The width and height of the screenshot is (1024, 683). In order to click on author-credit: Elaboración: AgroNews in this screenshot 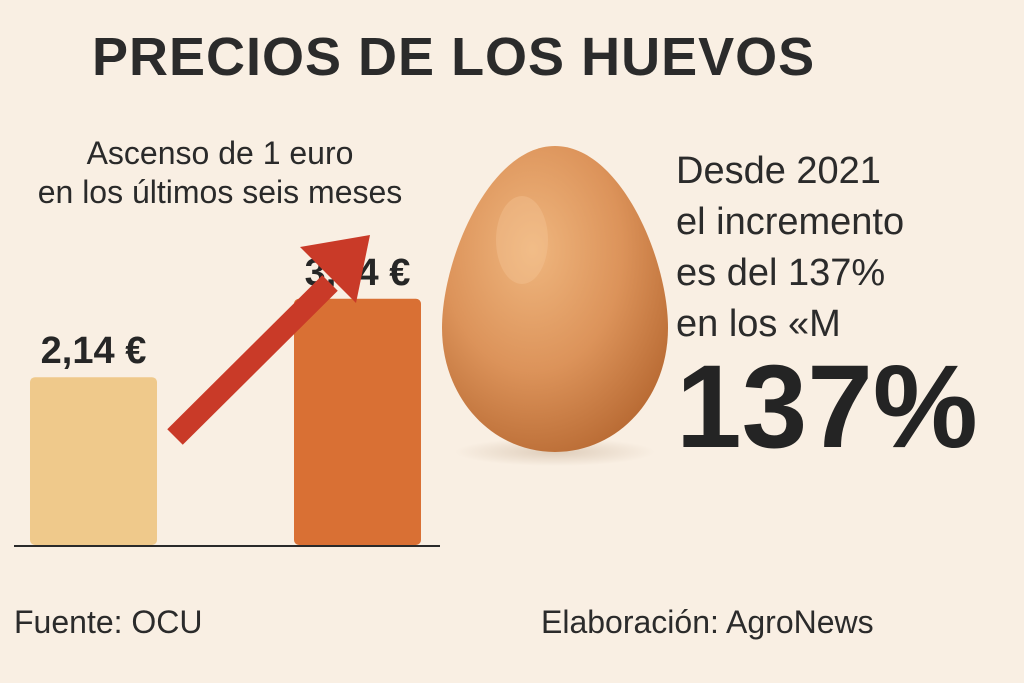, I will do `click(707, 622)`.